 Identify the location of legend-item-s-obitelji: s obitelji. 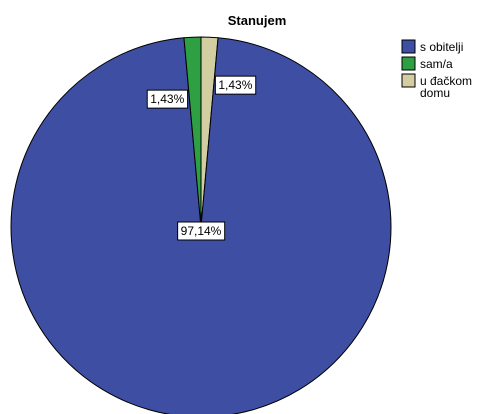
(432, 46).